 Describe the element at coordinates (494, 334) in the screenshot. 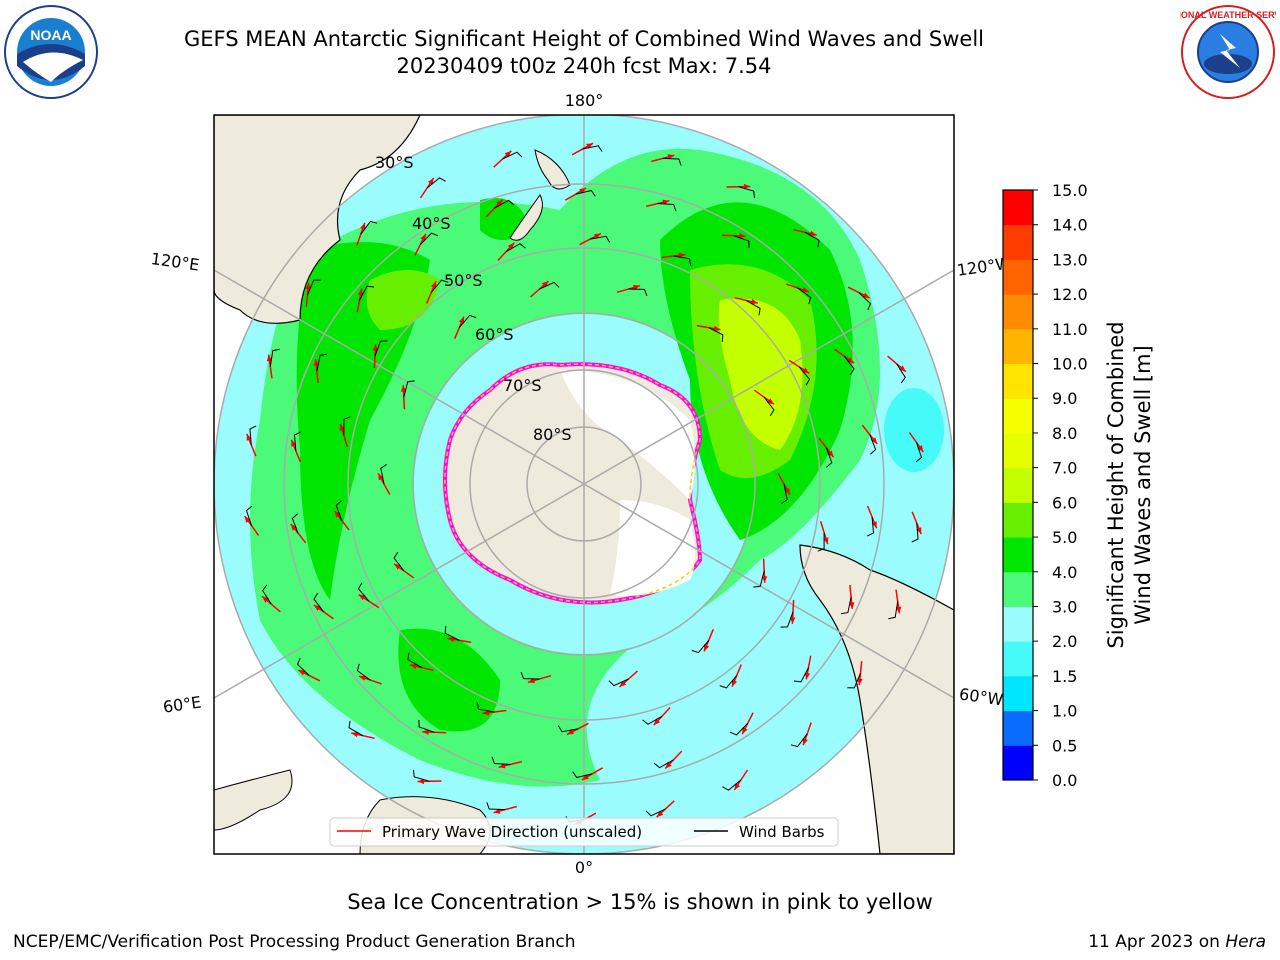

I see `lat-label-60s: 60°S` at that location.